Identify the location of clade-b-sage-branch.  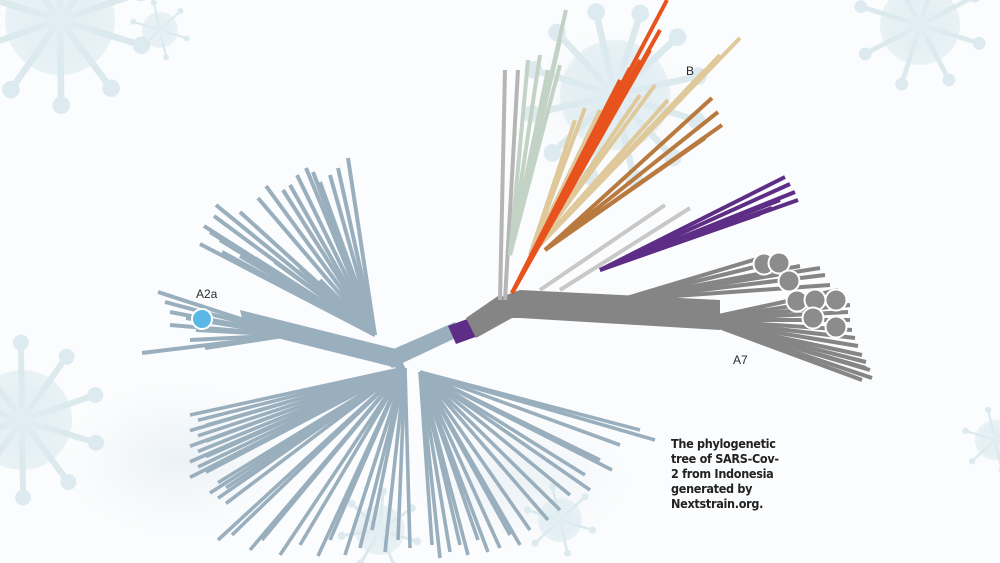
(535, 147).